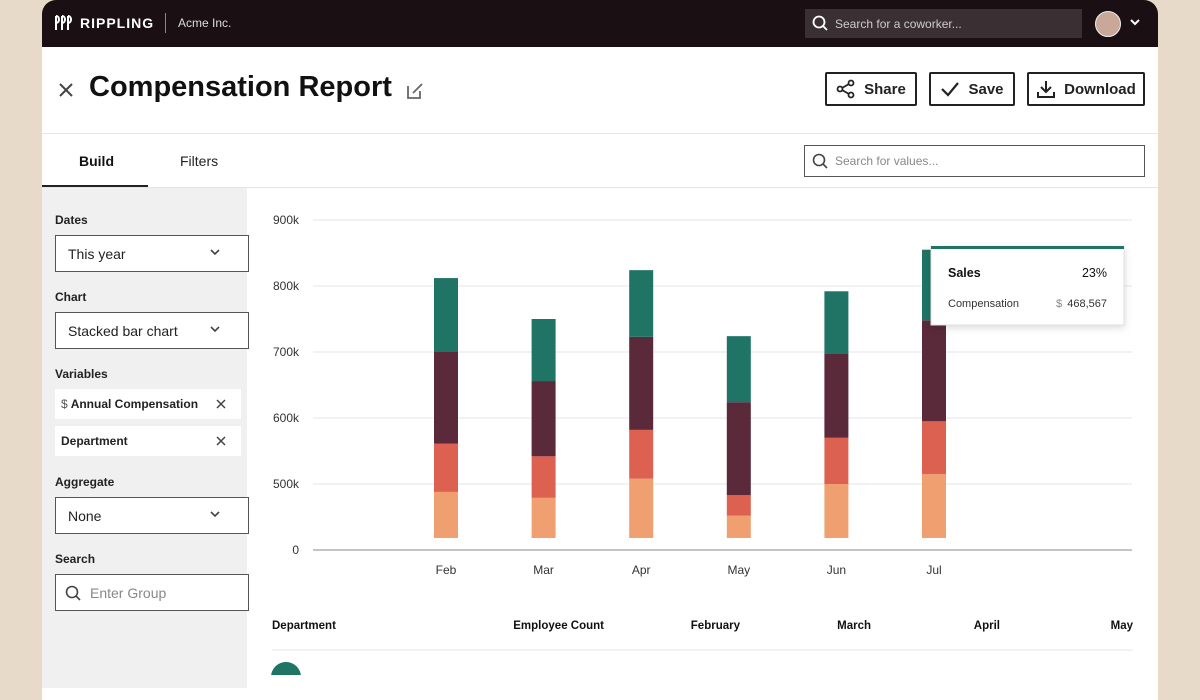 The image size is (1200, 700). What do you see at coordinates (95, 186) in the screenshot?
I see `tab-indicator` at bounding box center [95, 186].